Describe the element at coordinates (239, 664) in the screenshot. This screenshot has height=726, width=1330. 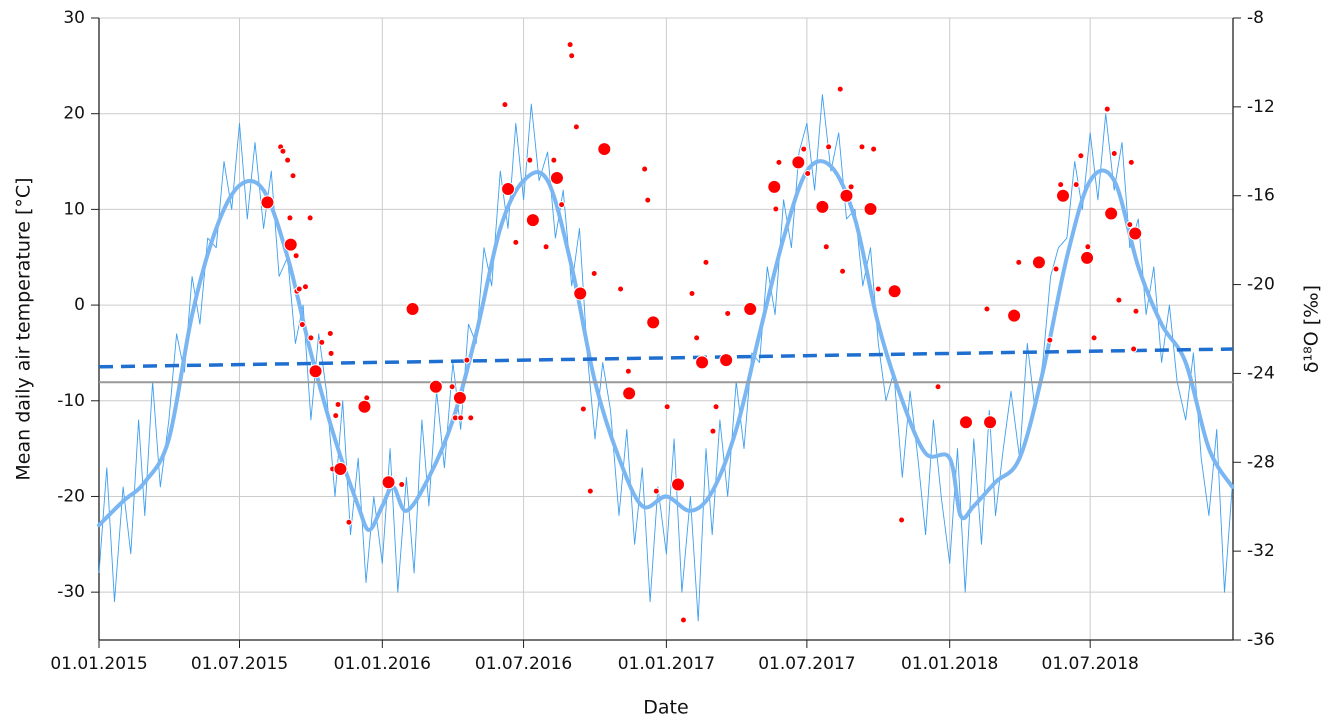
I see `x-tick-label: 01.07.2015` at that location.